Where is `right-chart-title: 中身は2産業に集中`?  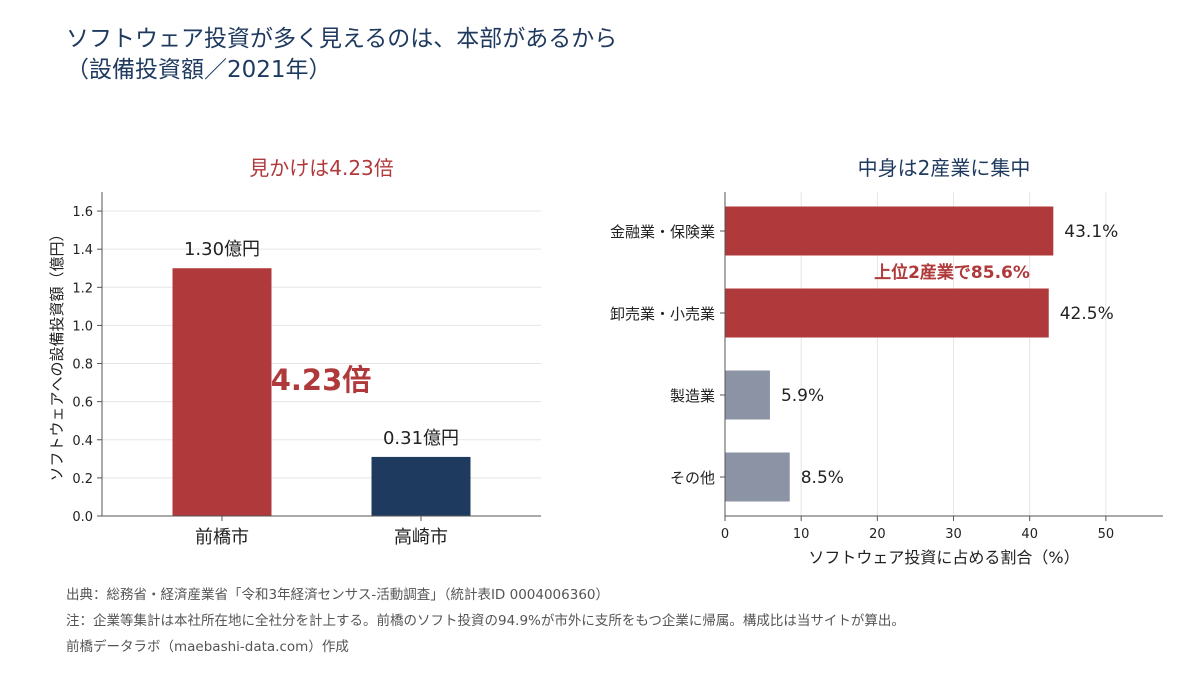 right-chart-title: 中身は2産業に集中 is located at coordinates (944, 168).